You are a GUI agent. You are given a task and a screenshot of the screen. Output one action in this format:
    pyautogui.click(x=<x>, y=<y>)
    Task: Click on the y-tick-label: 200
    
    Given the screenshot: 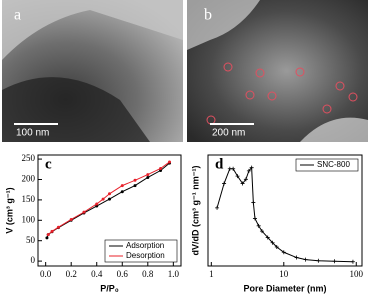 What is the action you would take?
    pyautogui.click(x=29, y=179)
    